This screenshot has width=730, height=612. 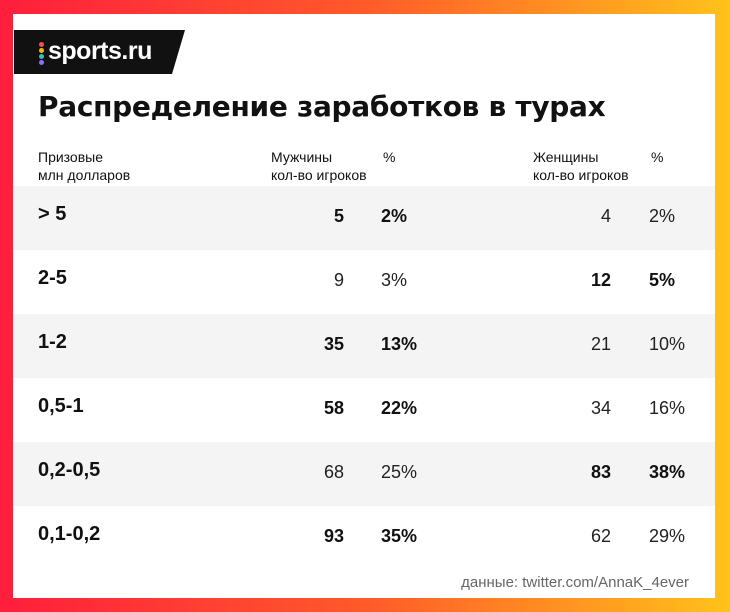 What do you see at coordinates (399, 344) in the screenshot?
I see `men-pct-cell: 13%` at bounding box center [399, 344].